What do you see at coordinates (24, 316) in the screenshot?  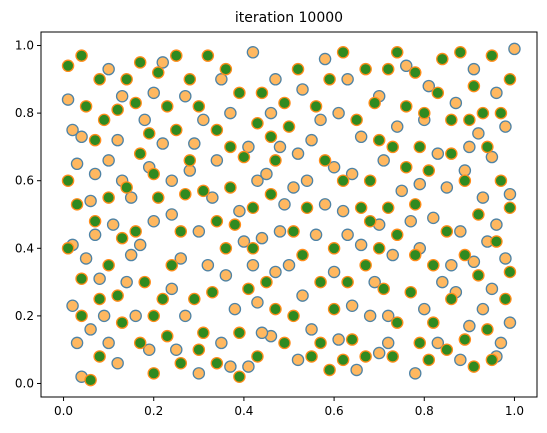 I see `y-tick-label-1: 0.2` at bounding box center [24, 316].